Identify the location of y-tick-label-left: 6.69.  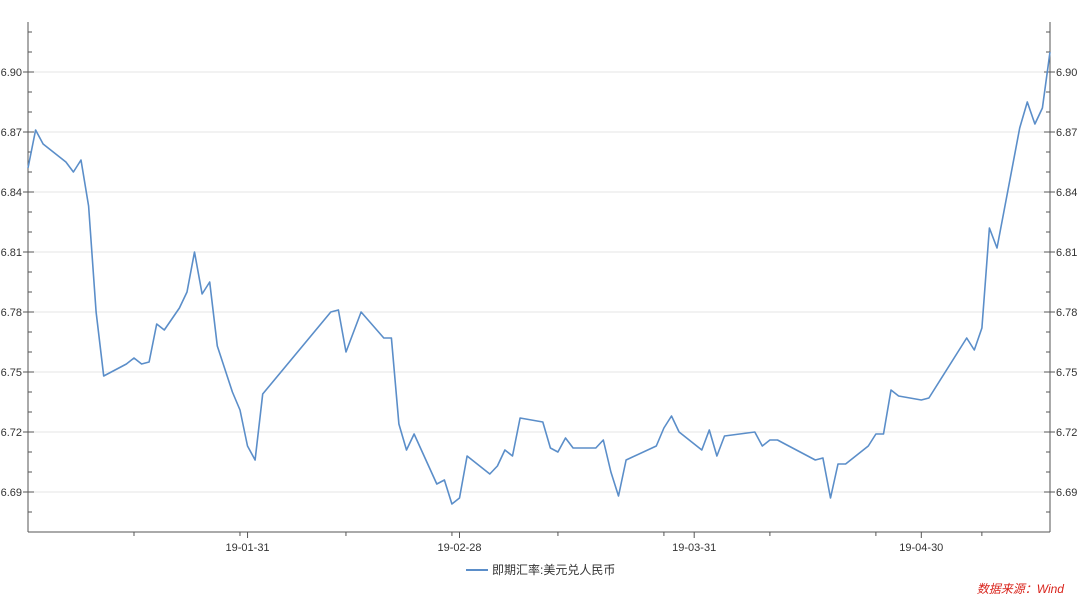
(11, 493).